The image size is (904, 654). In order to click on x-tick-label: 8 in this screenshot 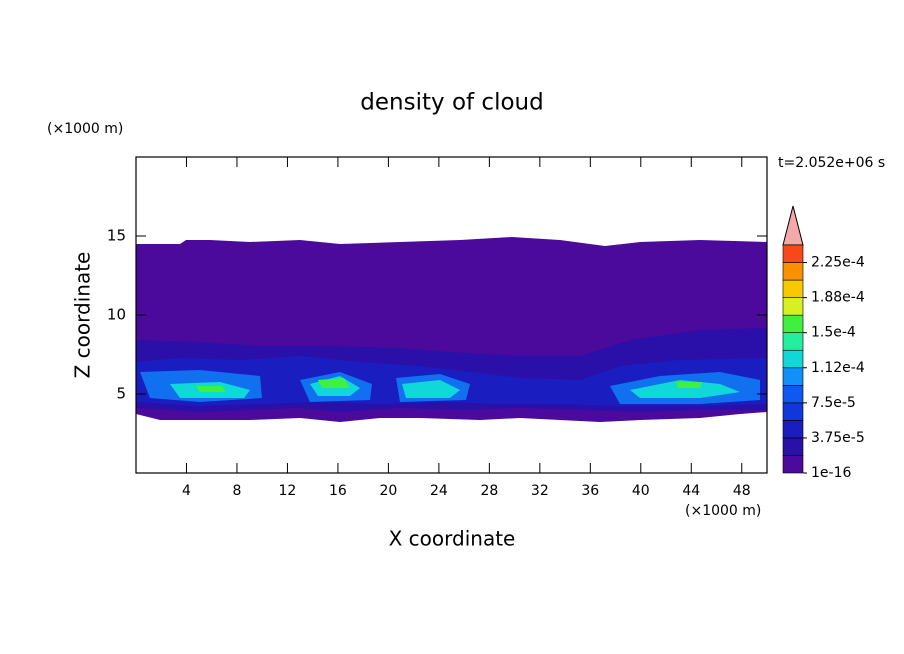, I will do `click(236, 491)`.